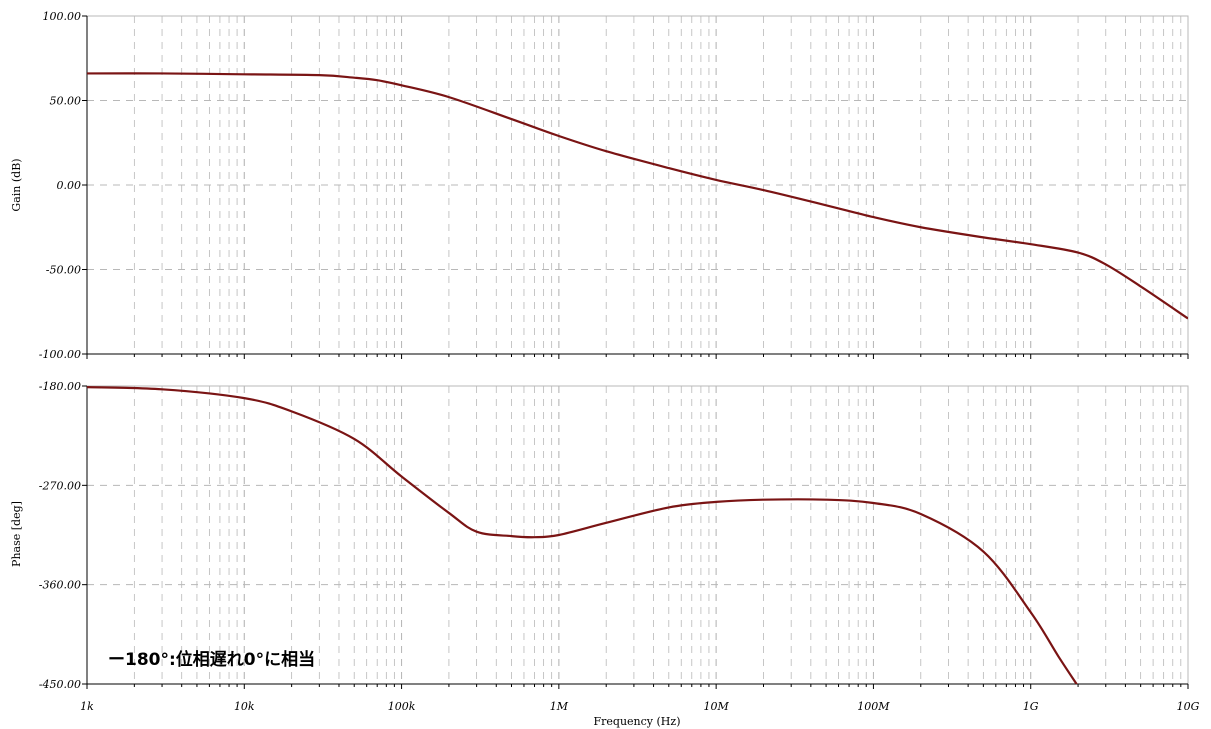 The image size is (1211, 729). I want to click on phase-annotation: ー180°:位相遅れ0°に相当, so click(211, 659).